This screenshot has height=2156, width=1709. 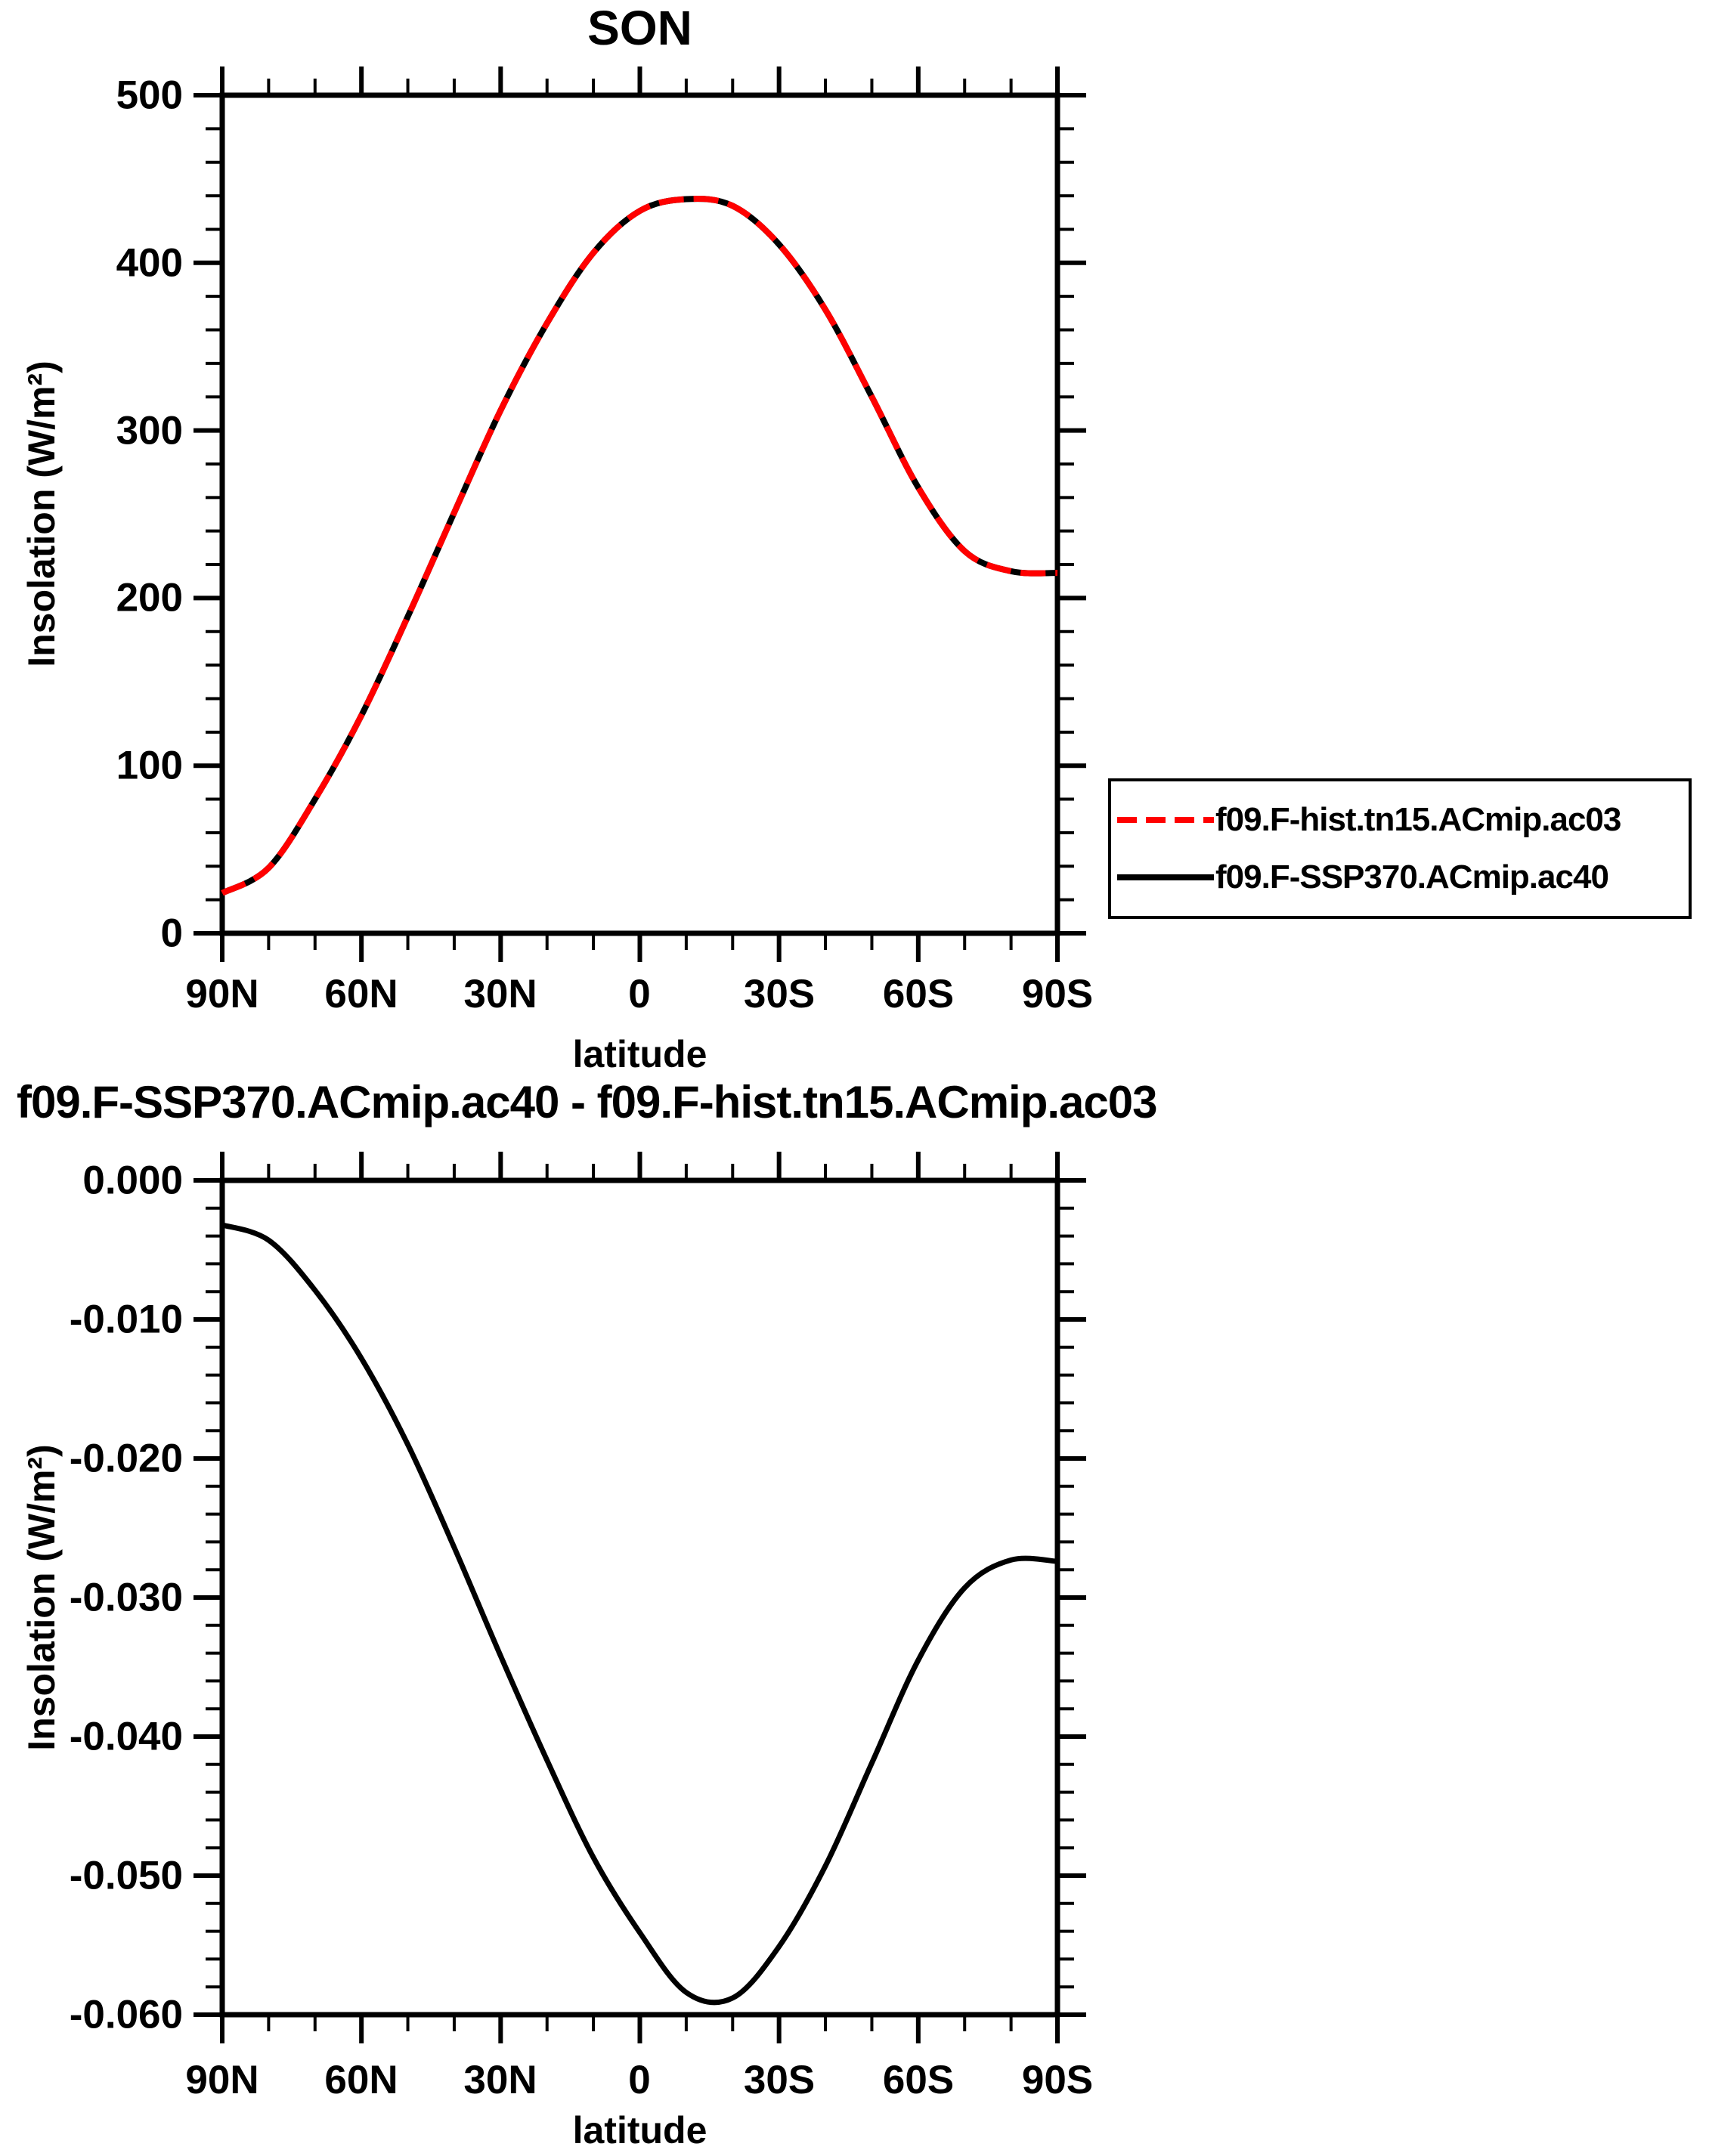 What do you see at coordinates (149, 430) in the screenshot?
I see `y-tick-label: 300` at bounding box center [149, 430].